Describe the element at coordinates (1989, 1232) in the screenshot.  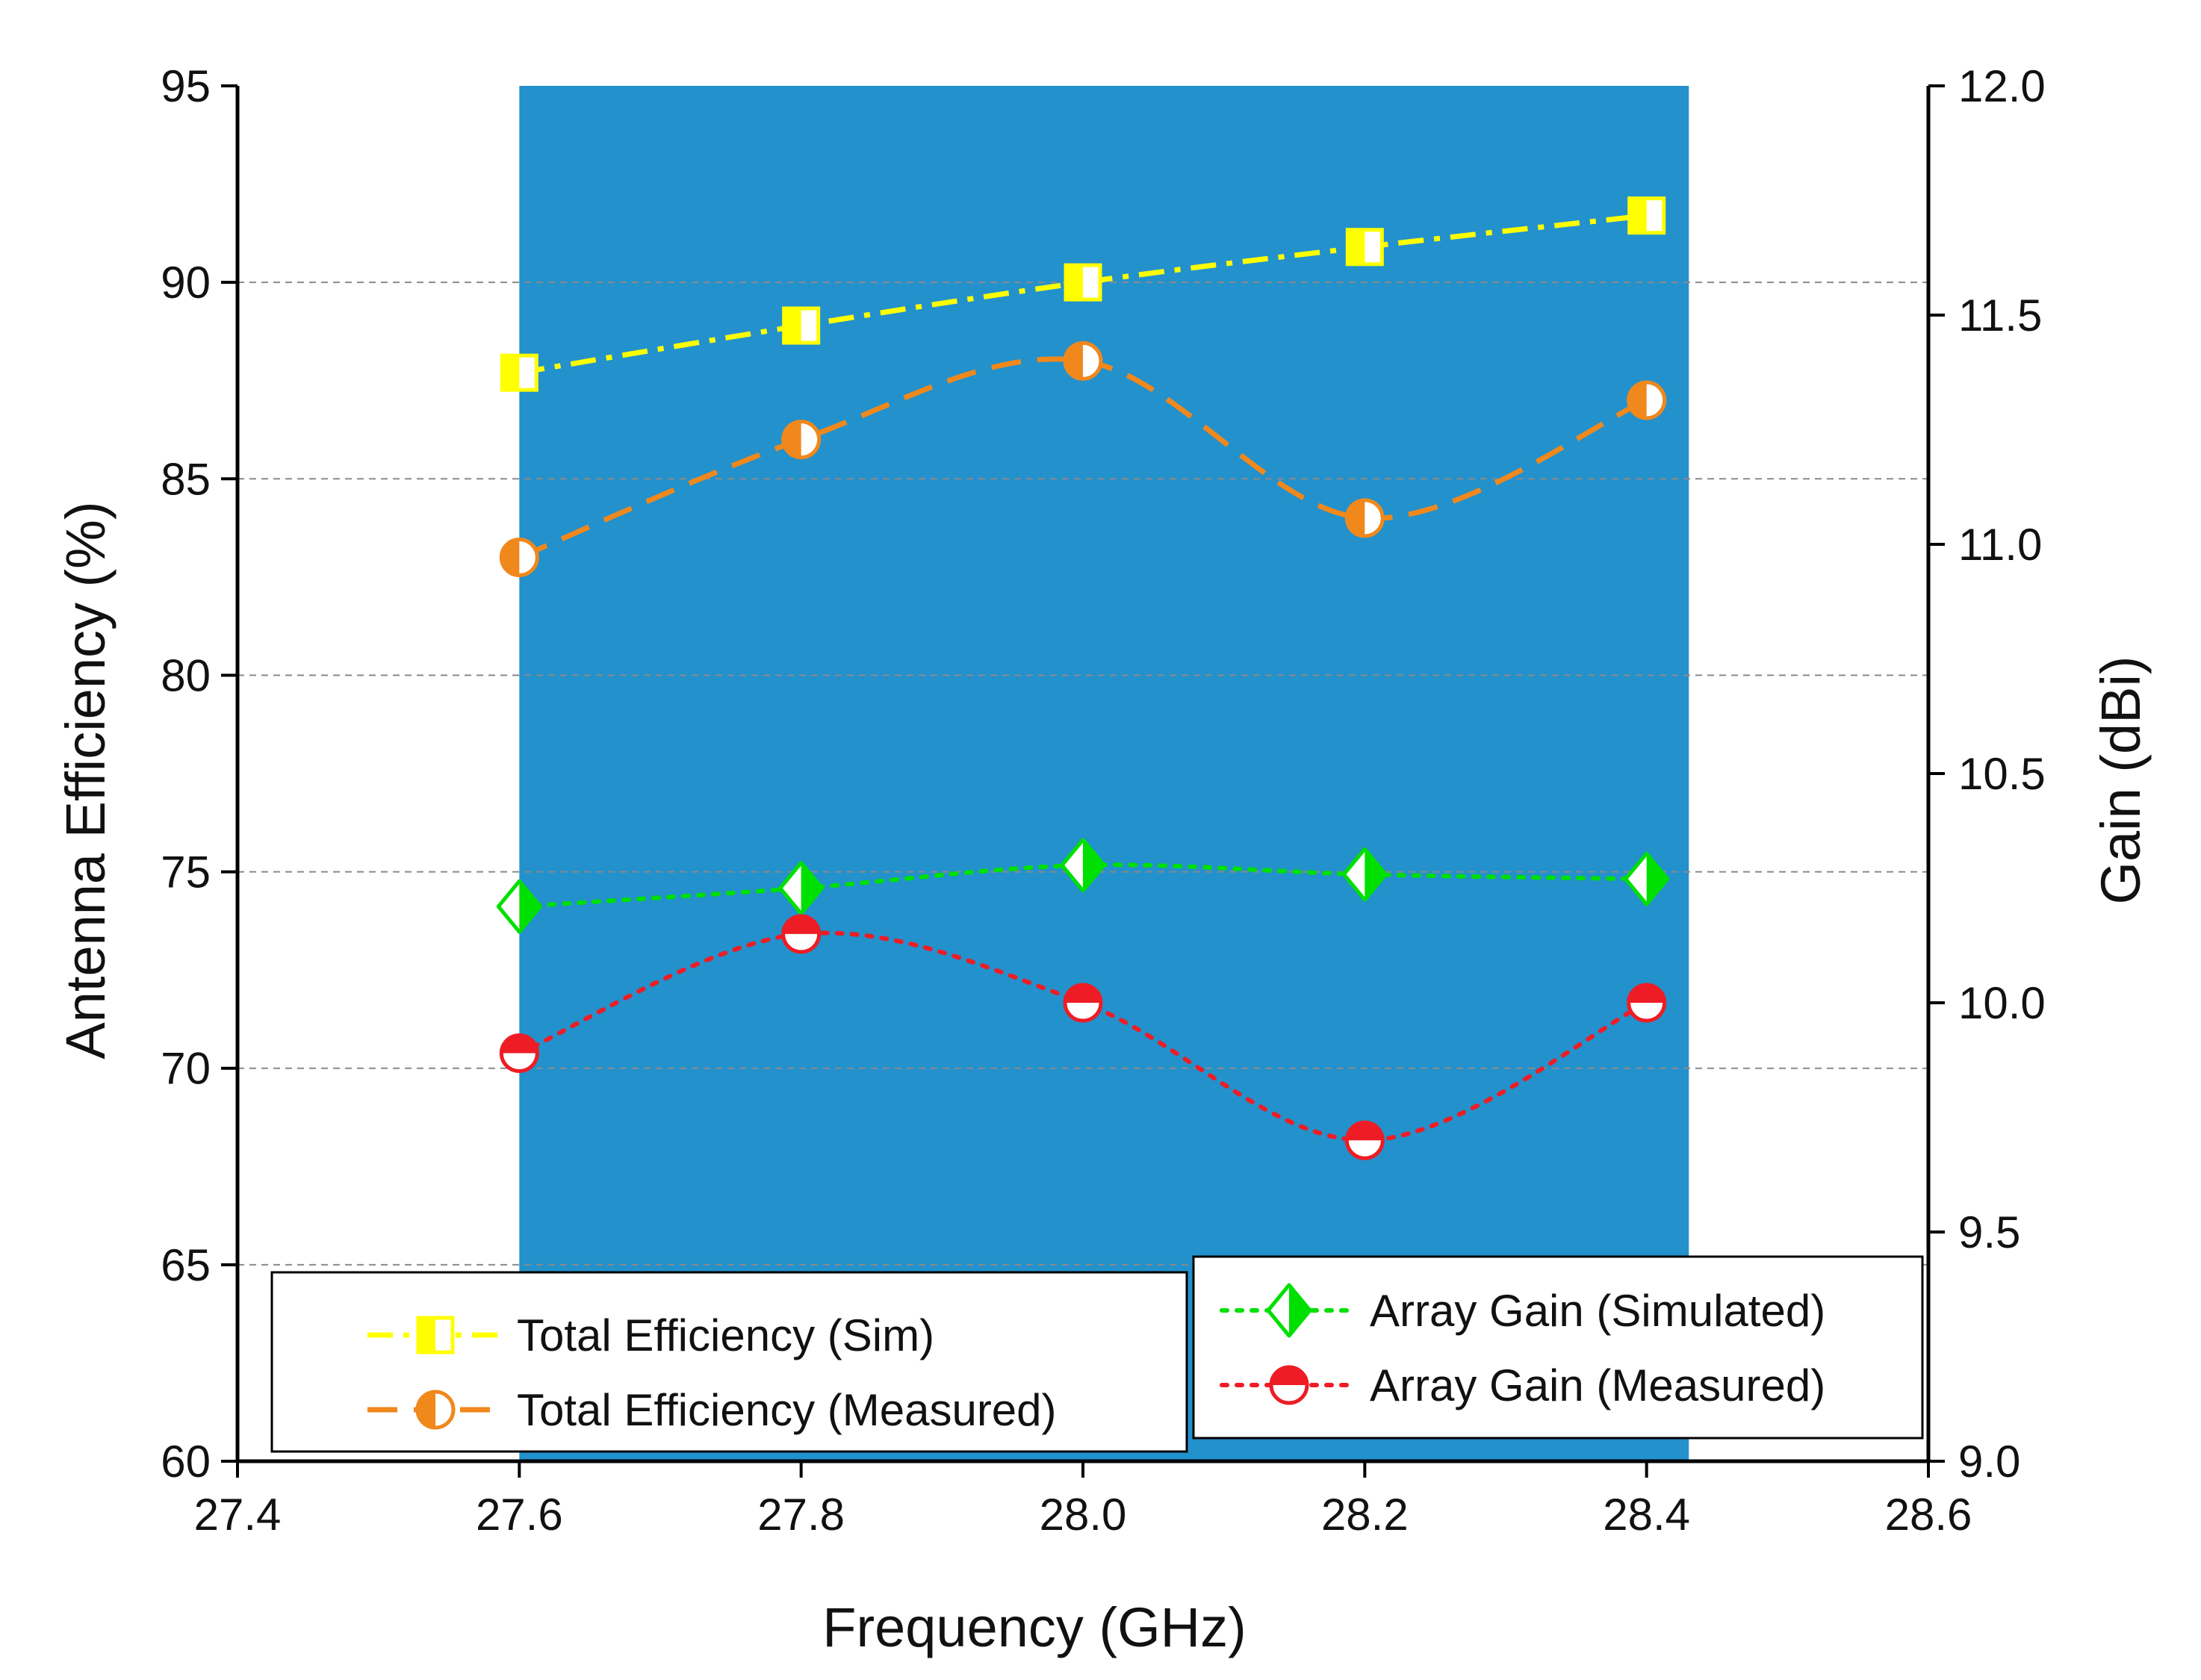
I see `y-right-tick-label: 9.5` at that location.